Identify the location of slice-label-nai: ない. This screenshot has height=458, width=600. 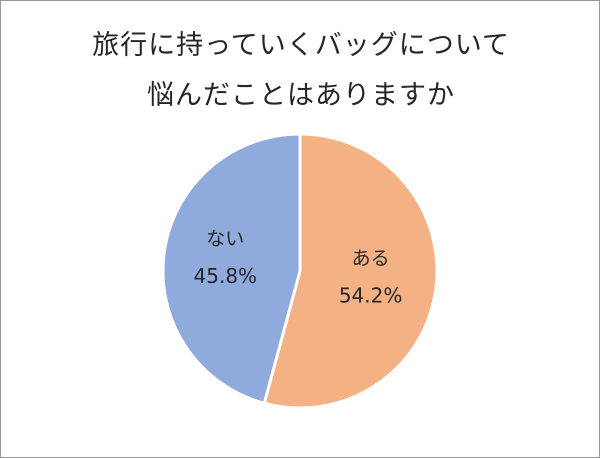
(225, 239).